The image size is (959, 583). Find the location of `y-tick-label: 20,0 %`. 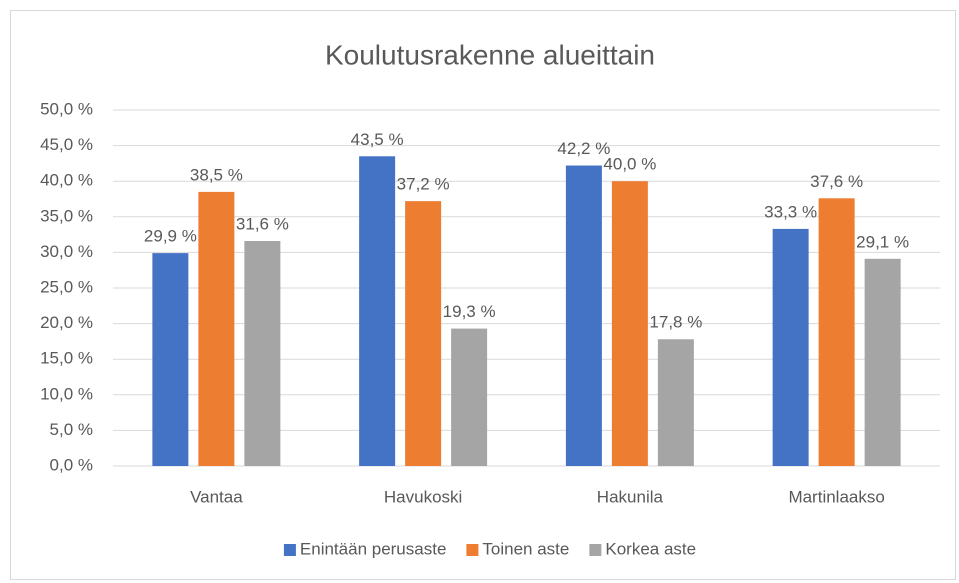

y-tick-label: 20,0 % is located at coordinates (66, 322).